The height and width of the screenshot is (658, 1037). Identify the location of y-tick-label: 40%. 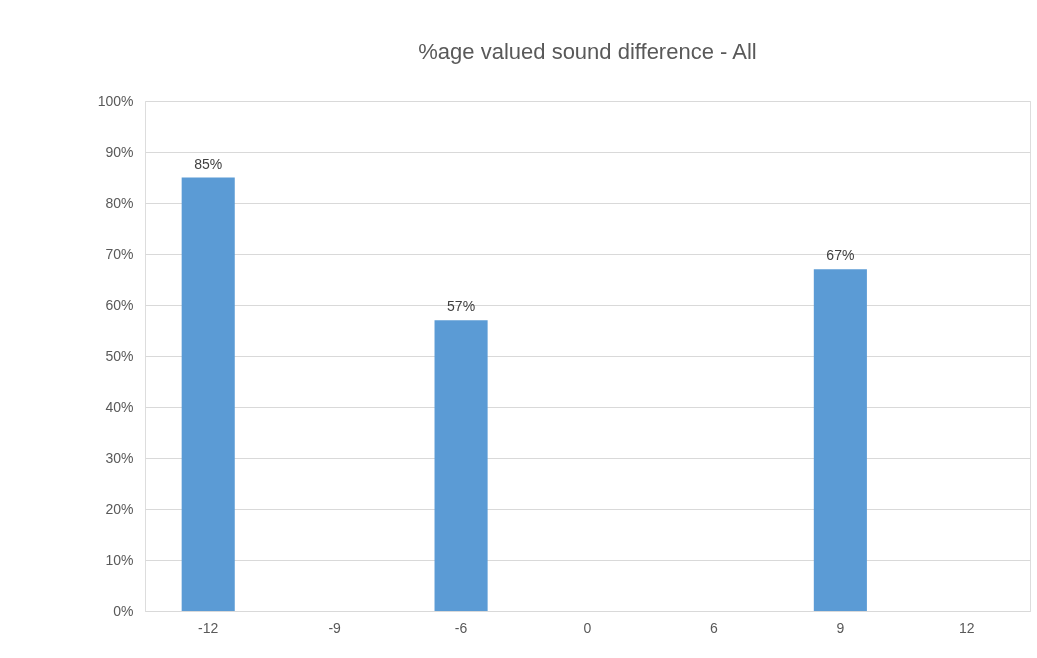
(119, 406).